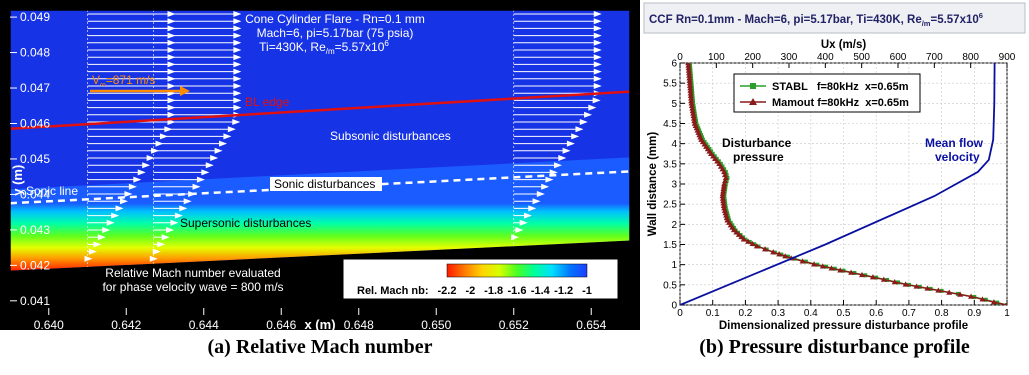 This screenshot has height=375, width=1029. What do you see at coordinates (35, 123) in the screenshot?
I see `y-tick-label: 0.046` at bounding box center [35, 123].